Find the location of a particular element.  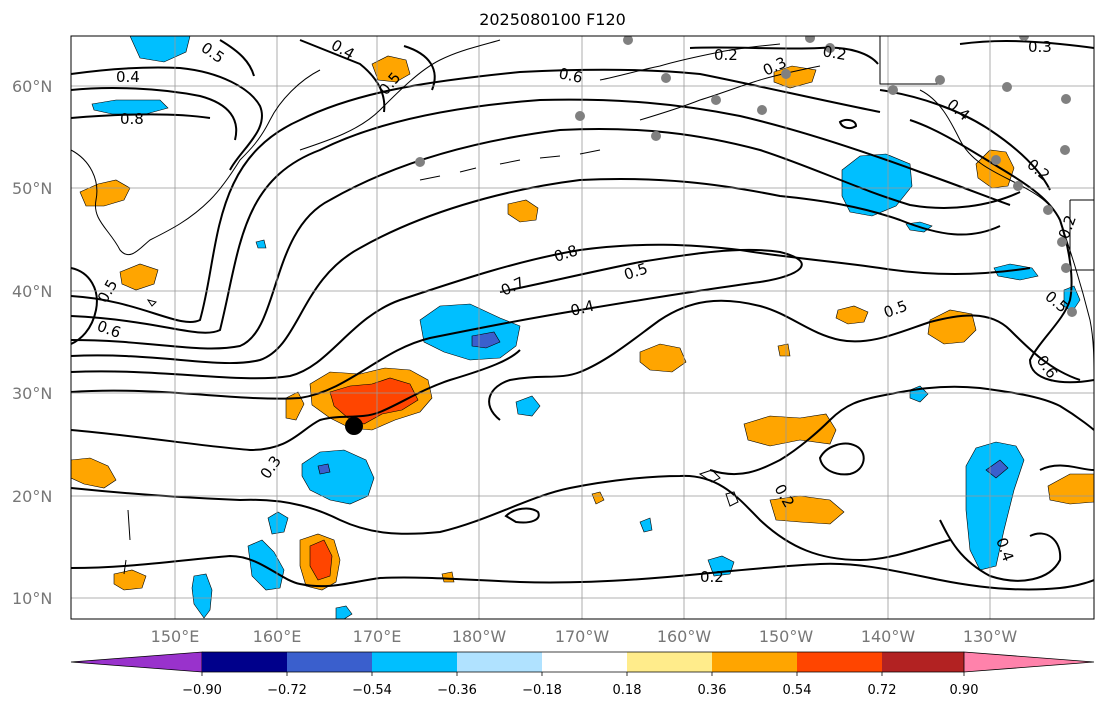

colorbar-tick-label: −0.90 is located at coordinates (202, 690).